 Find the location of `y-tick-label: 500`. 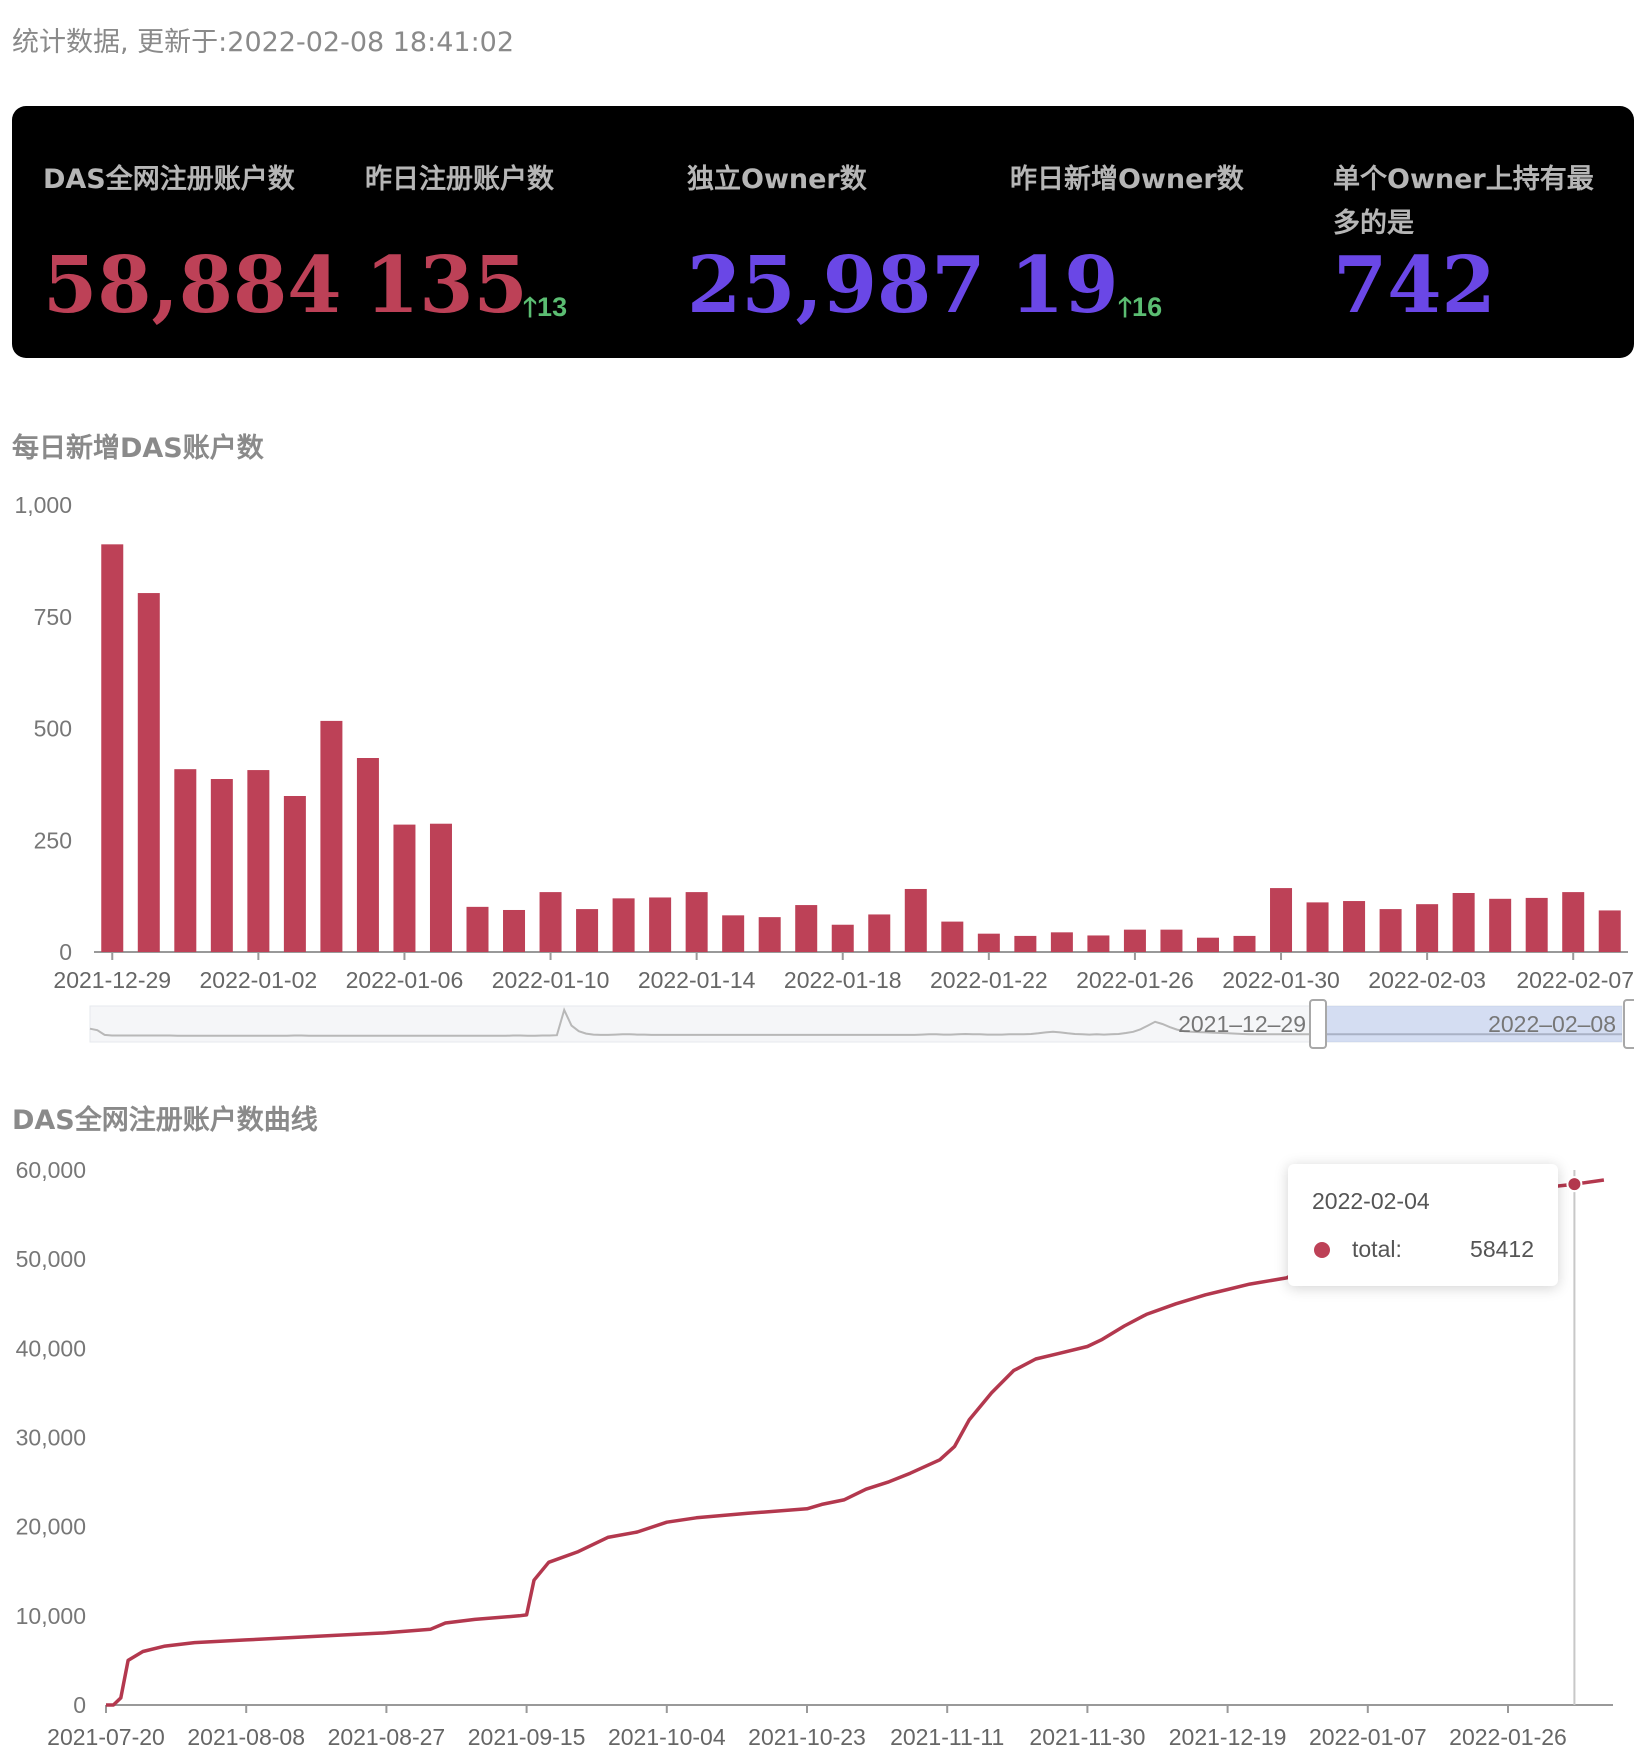

y-tick-label: 500 is located at coordinates (53, 729).